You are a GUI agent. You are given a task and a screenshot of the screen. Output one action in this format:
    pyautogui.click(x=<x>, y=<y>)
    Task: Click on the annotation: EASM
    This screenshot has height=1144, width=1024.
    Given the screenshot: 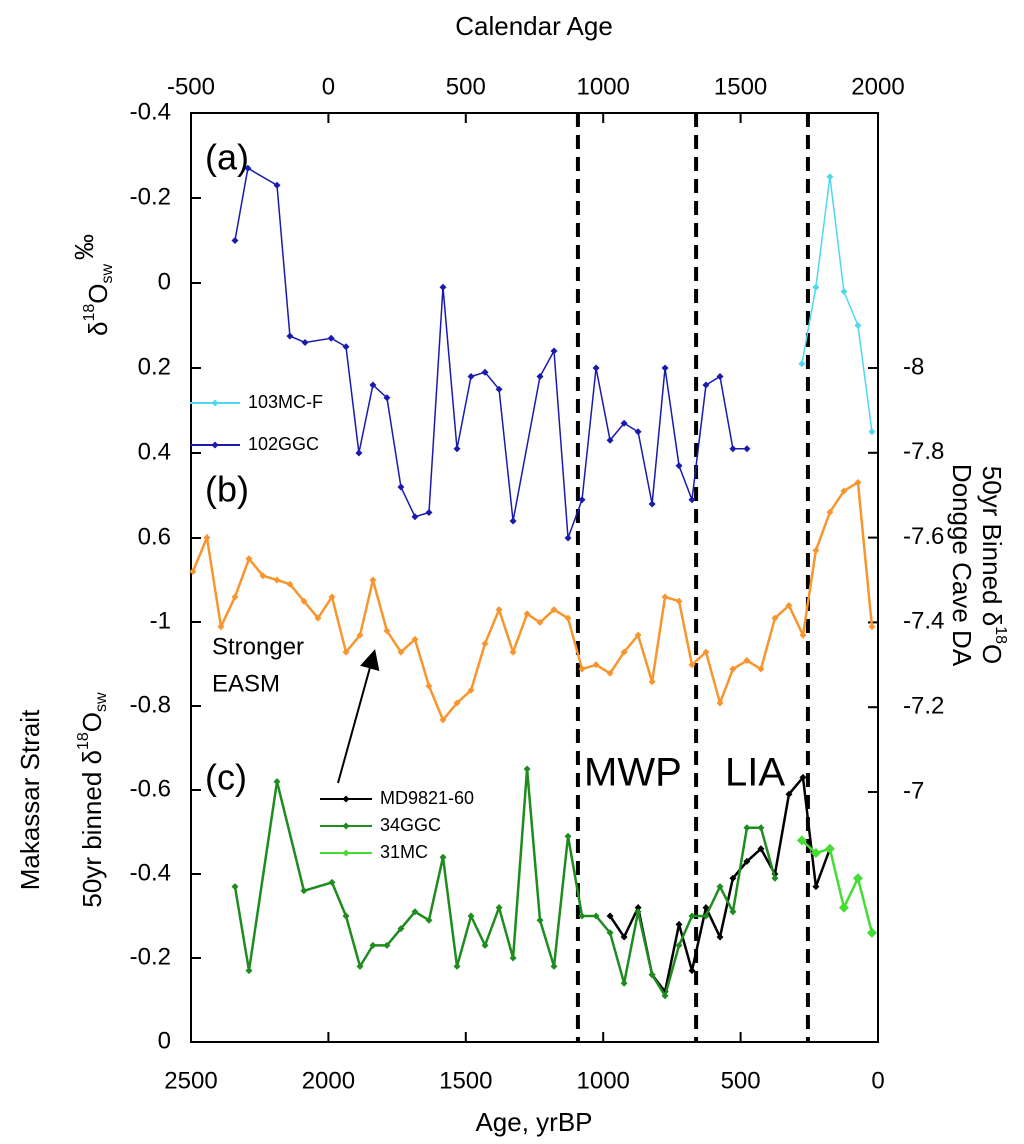 What is the action you would take?
    pyautogui.click(x=246, y=683)
    